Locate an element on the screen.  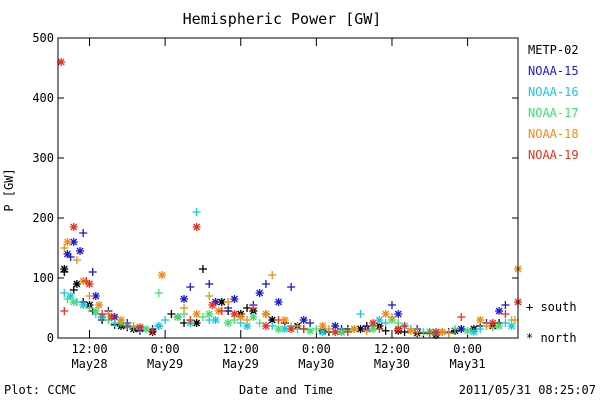
y-tick-label: 100 is located at coordinates (43, 278).